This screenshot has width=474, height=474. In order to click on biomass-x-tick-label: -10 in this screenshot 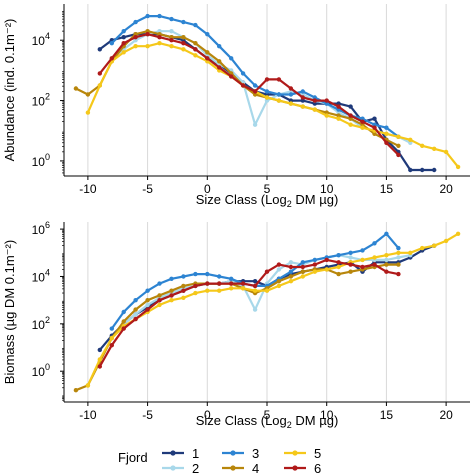, I will do `click(88, 415)`.